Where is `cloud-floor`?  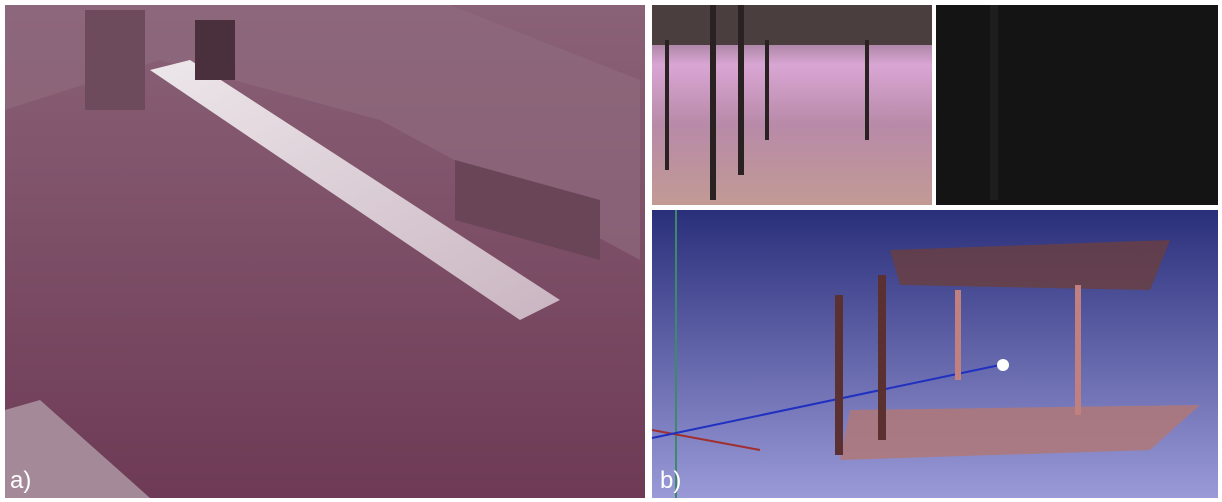
cloud-floor is located at coordinates (1020, 432).